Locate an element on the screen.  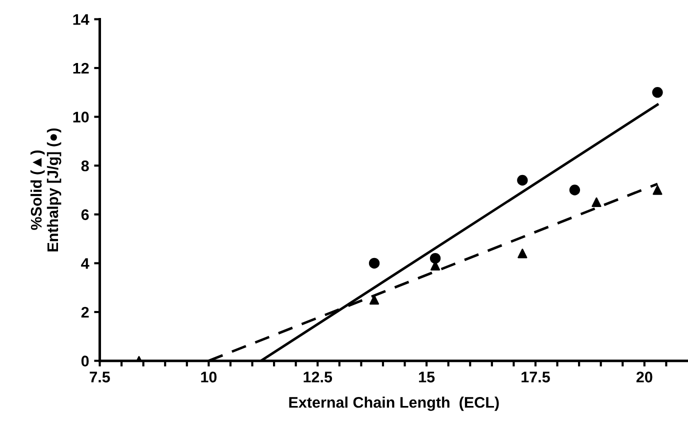
x-axis-title: External Chain Length (ECL) is located at coordinates (394, 403).